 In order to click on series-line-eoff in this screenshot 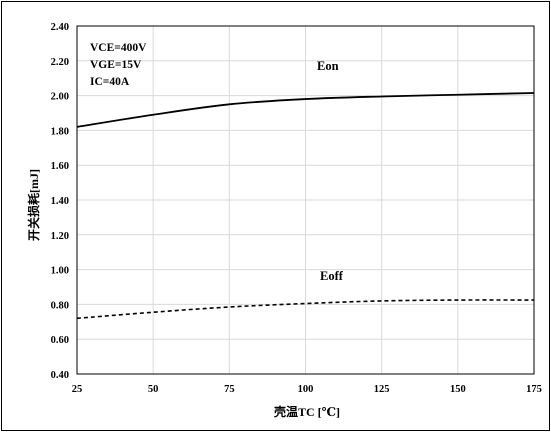, I will do `click(305, 309)`.